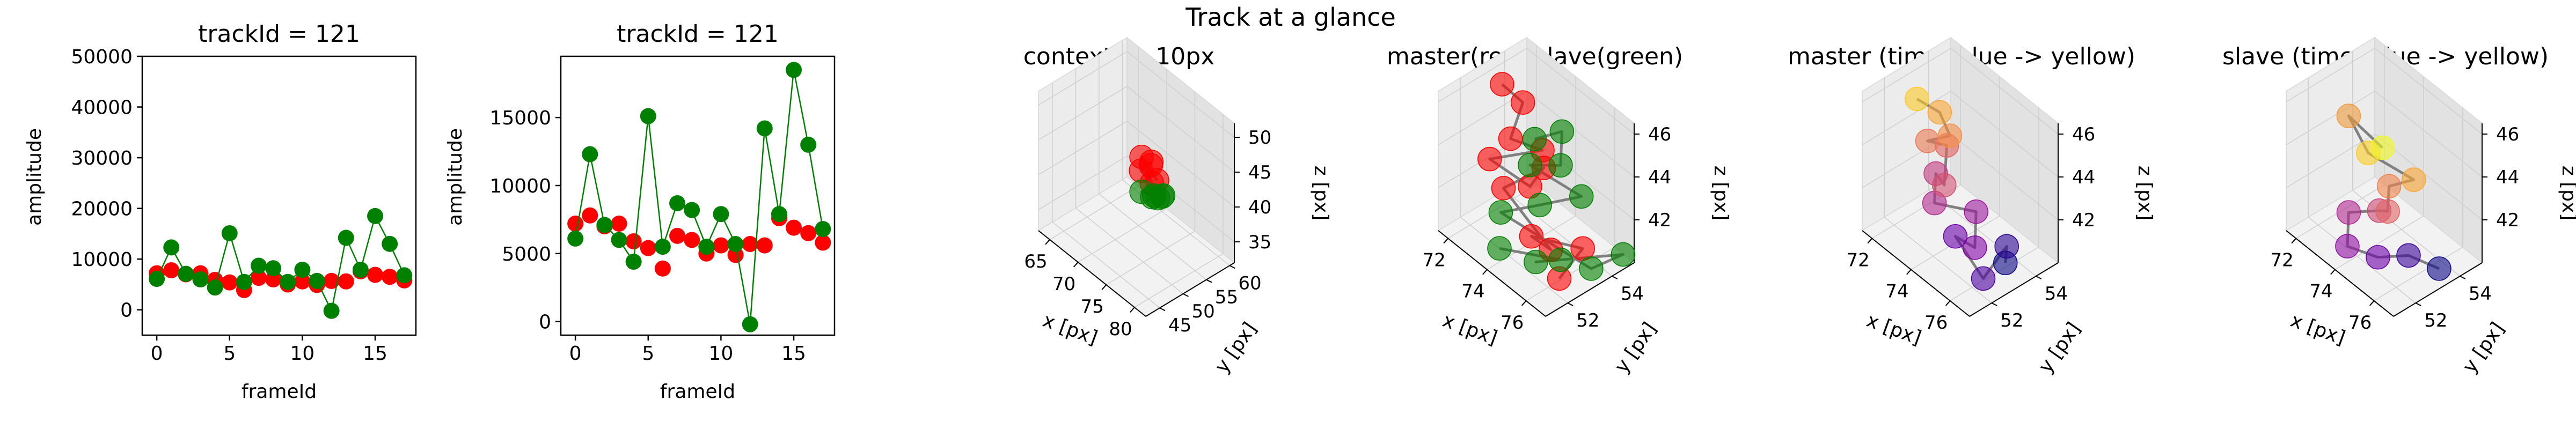  I want to click on plot-frame, so click(698, 195).